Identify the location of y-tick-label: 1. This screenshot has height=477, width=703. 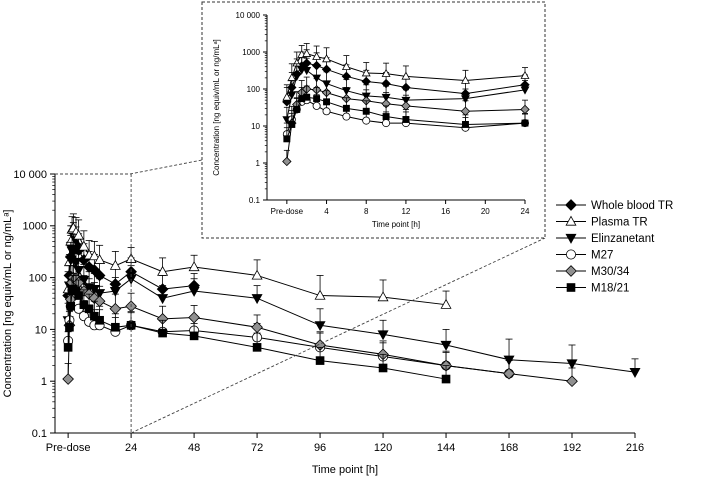
(44, 382).